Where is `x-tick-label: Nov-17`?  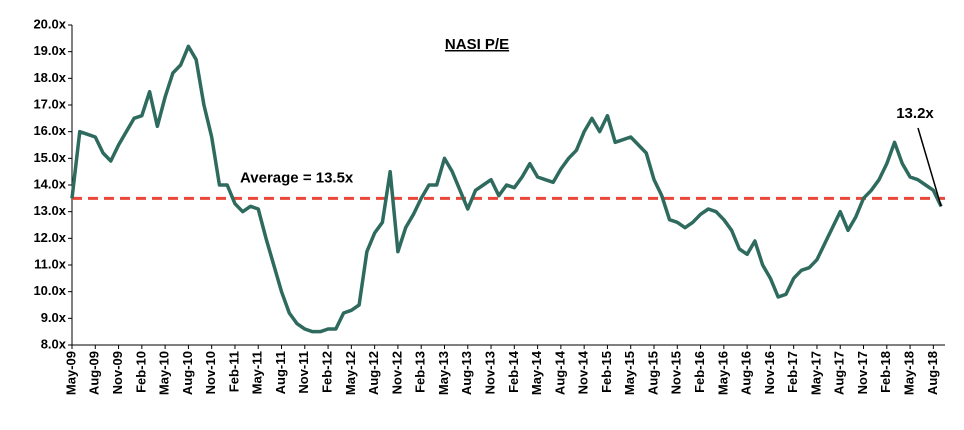
x-tick-label: Nov-17 is located at coordinates (862, 372).